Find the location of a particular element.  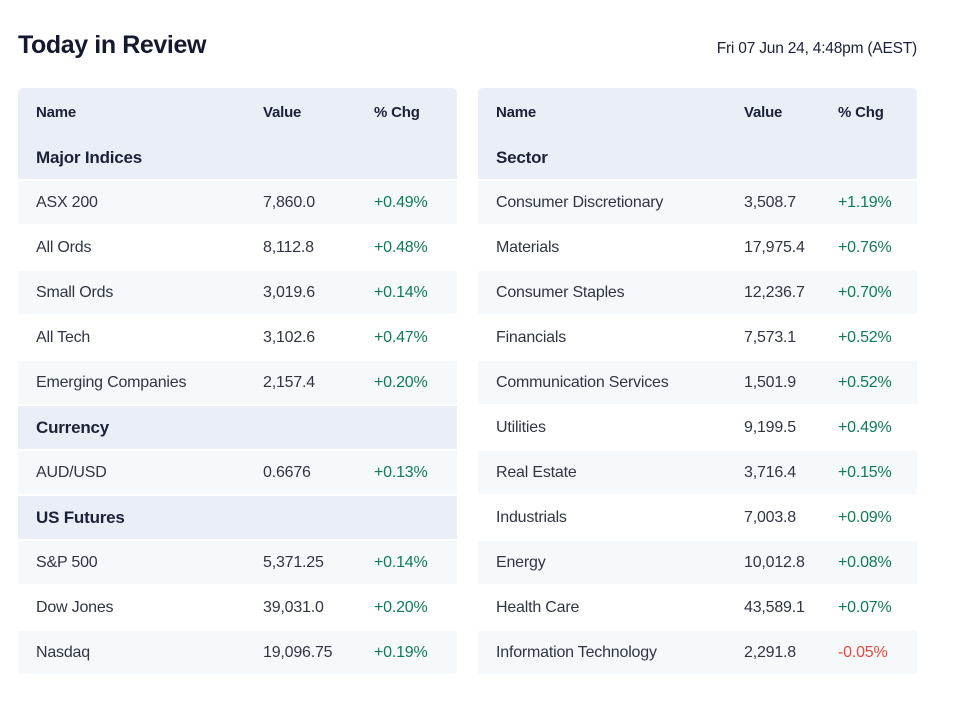

row-name: Materials is located at coordinates (611, 248).